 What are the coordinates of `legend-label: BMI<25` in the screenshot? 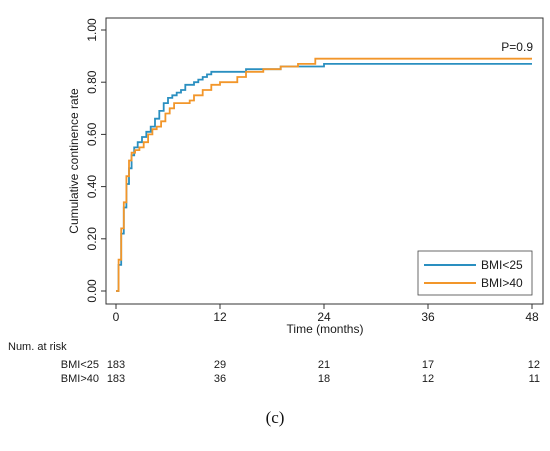 It's located at (502, 265).